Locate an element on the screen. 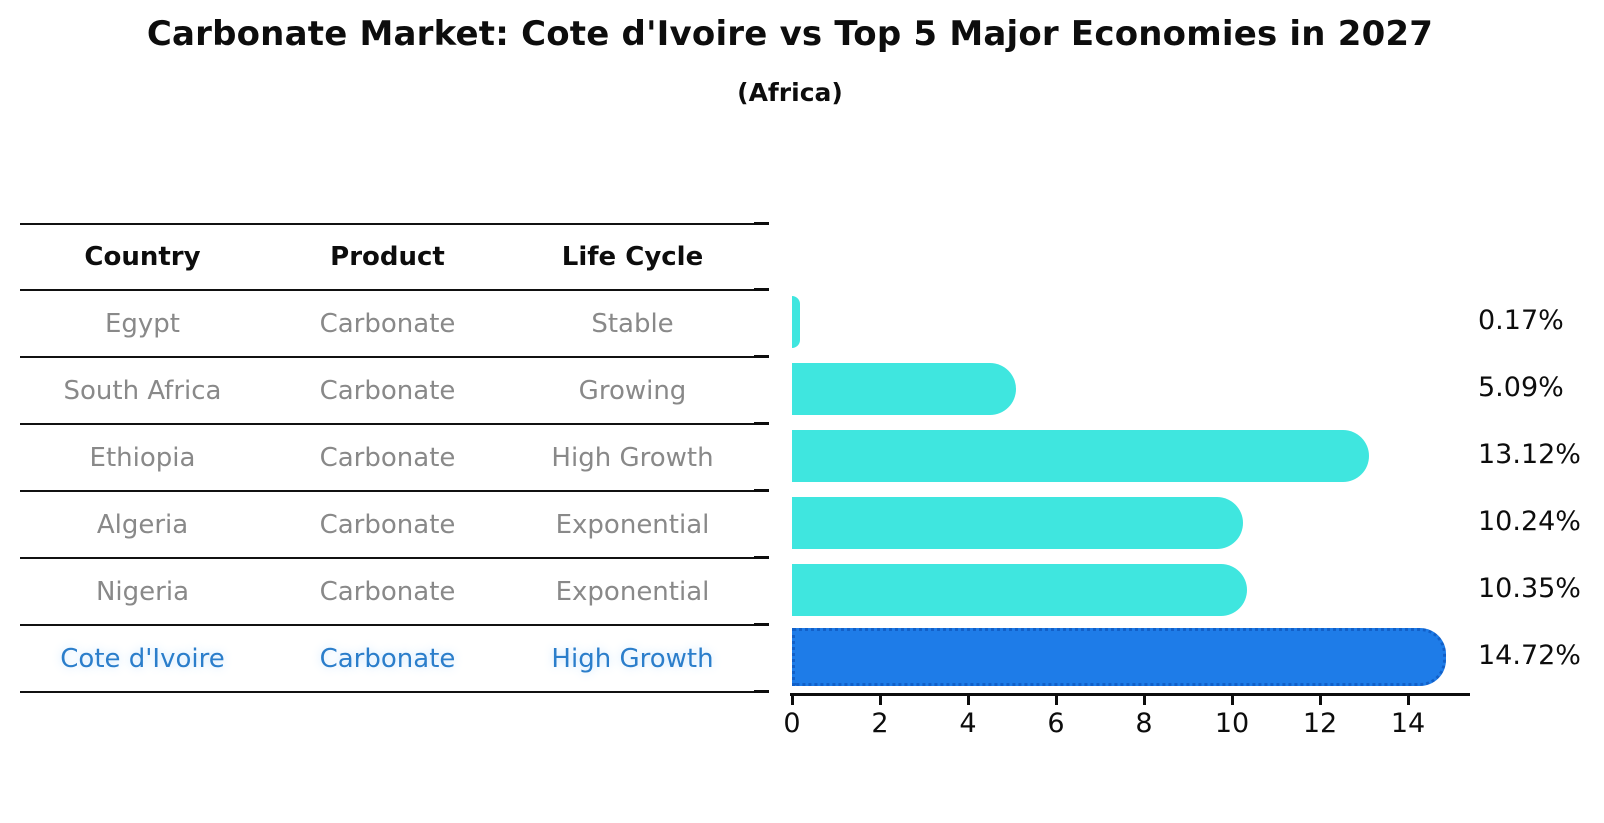 This screenshot has height=823, width=1604. x-axis-tick-label: 6 is located at coordinates (1056, 723).